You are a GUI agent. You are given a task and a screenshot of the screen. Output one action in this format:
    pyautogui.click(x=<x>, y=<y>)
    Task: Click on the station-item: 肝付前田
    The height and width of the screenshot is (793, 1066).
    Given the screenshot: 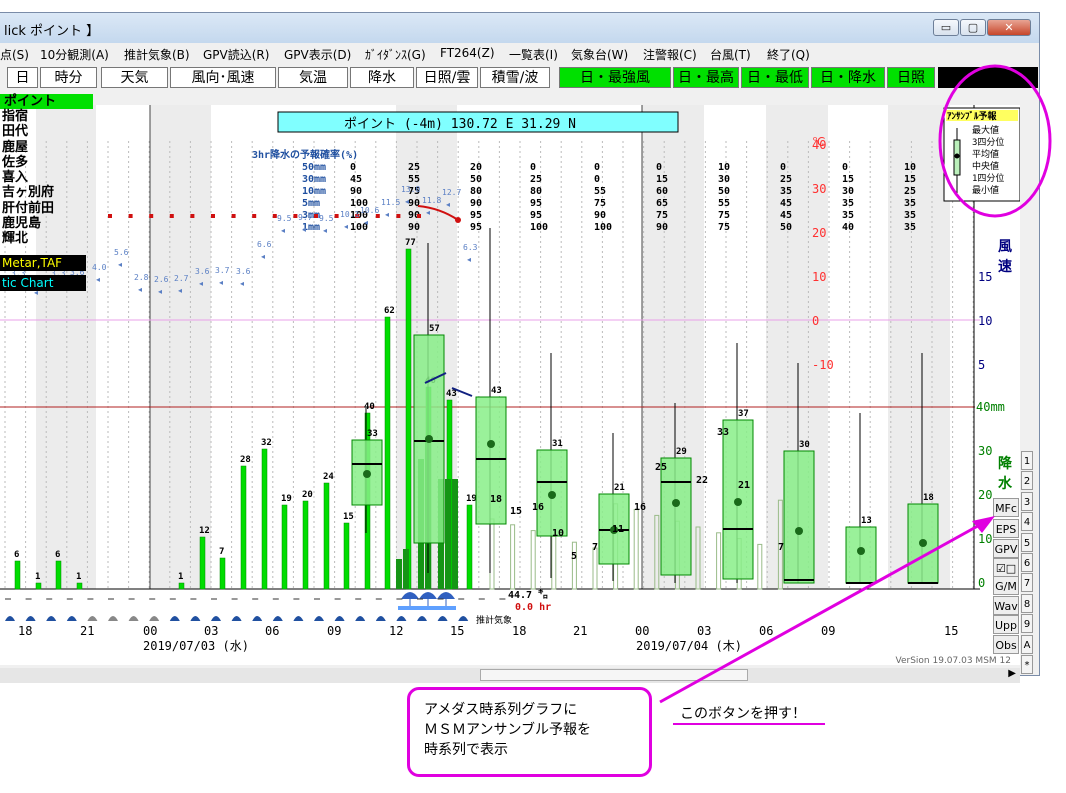 What is the action you would take?
    pyautogui.click(x=28, y=208)
    